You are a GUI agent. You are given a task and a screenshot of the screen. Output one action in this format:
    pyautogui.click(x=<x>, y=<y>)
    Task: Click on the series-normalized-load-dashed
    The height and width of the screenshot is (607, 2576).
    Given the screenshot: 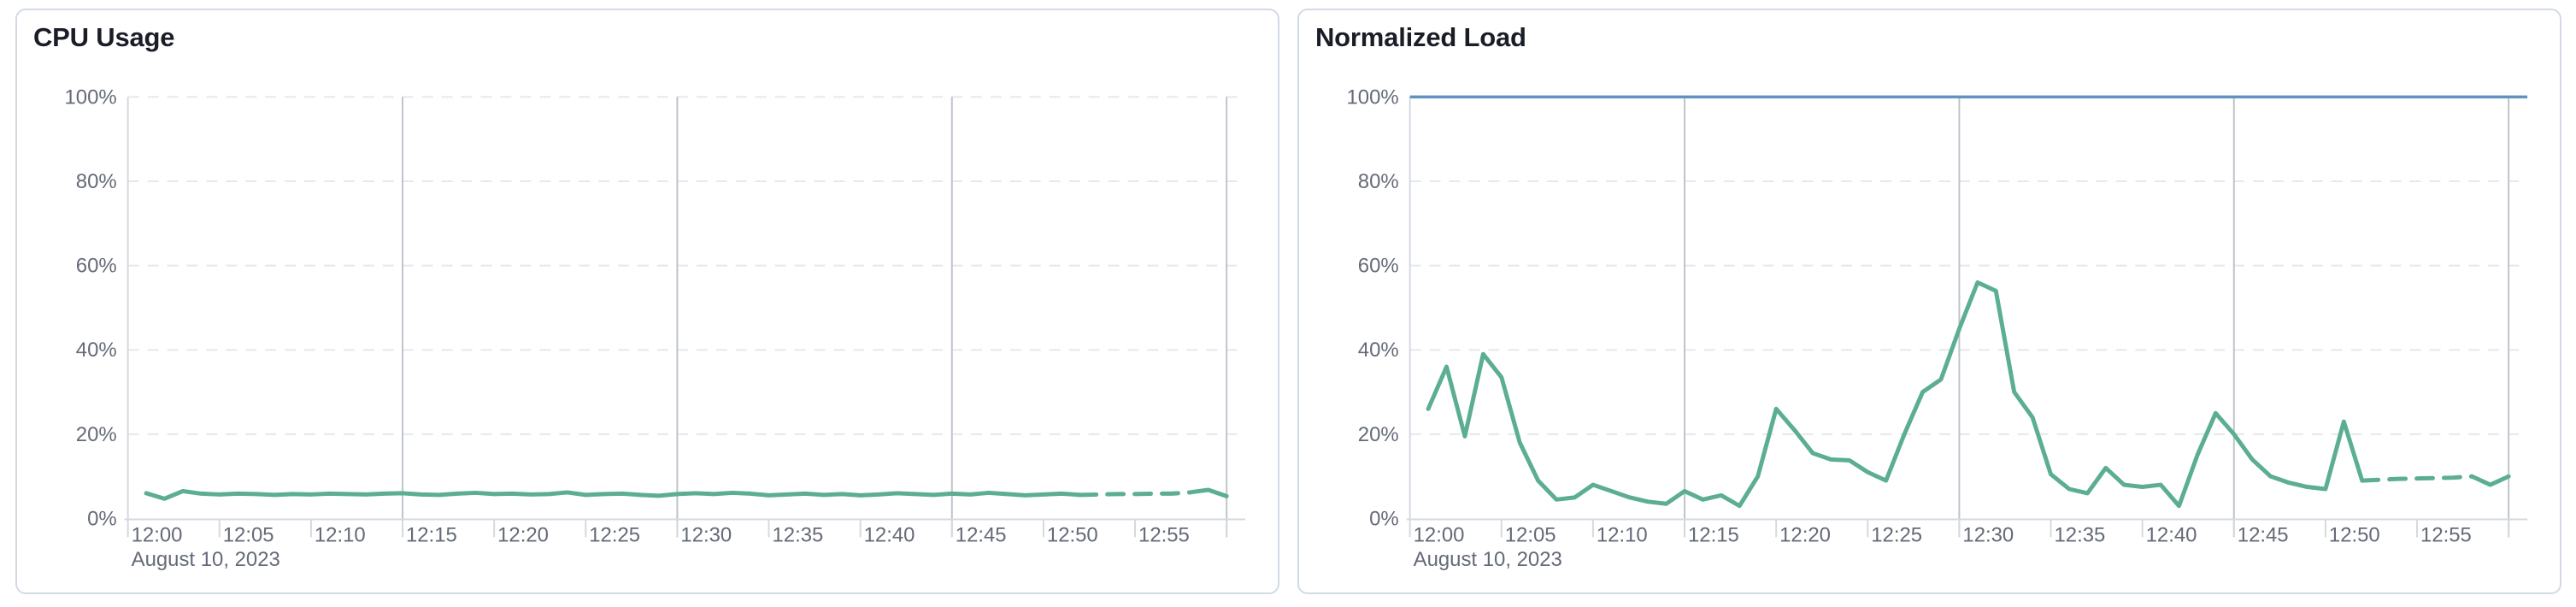 What is the action you would take?
    pyautogui.click(x=2417, y=478)
    